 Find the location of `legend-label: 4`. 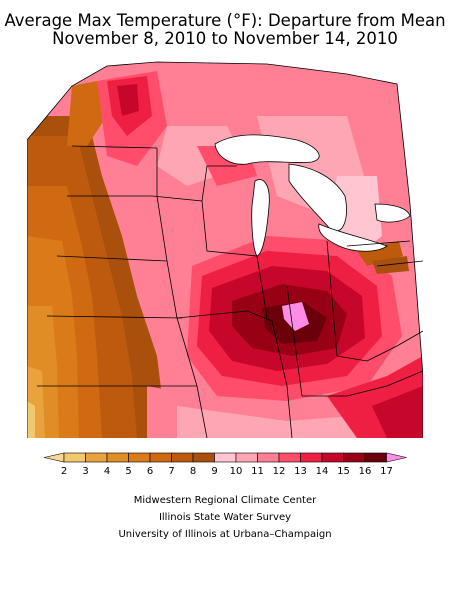

legend-label: 4 is located at coordinates (107, 471).